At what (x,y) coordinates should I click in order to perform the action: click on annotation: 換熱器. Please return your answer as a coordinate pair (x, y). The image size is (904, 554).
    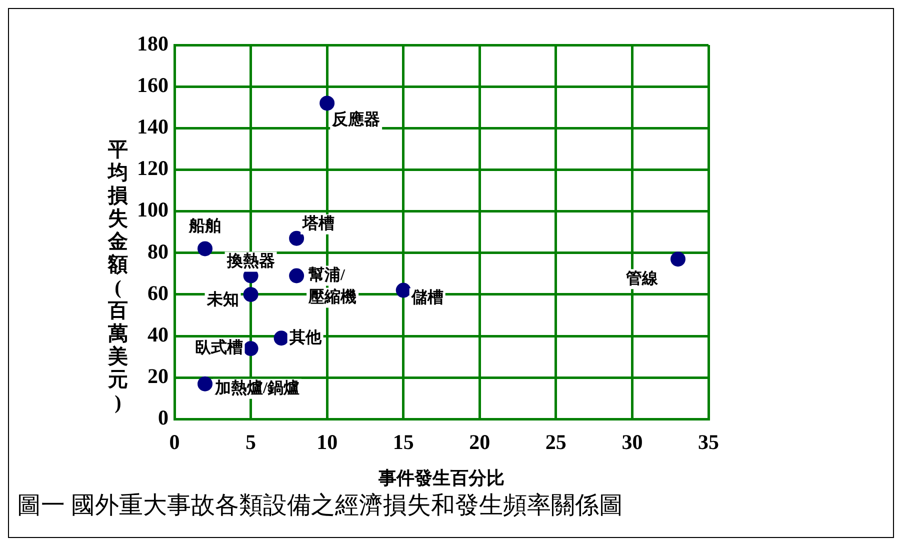
    Looking at the image, I should click on (250, 261).